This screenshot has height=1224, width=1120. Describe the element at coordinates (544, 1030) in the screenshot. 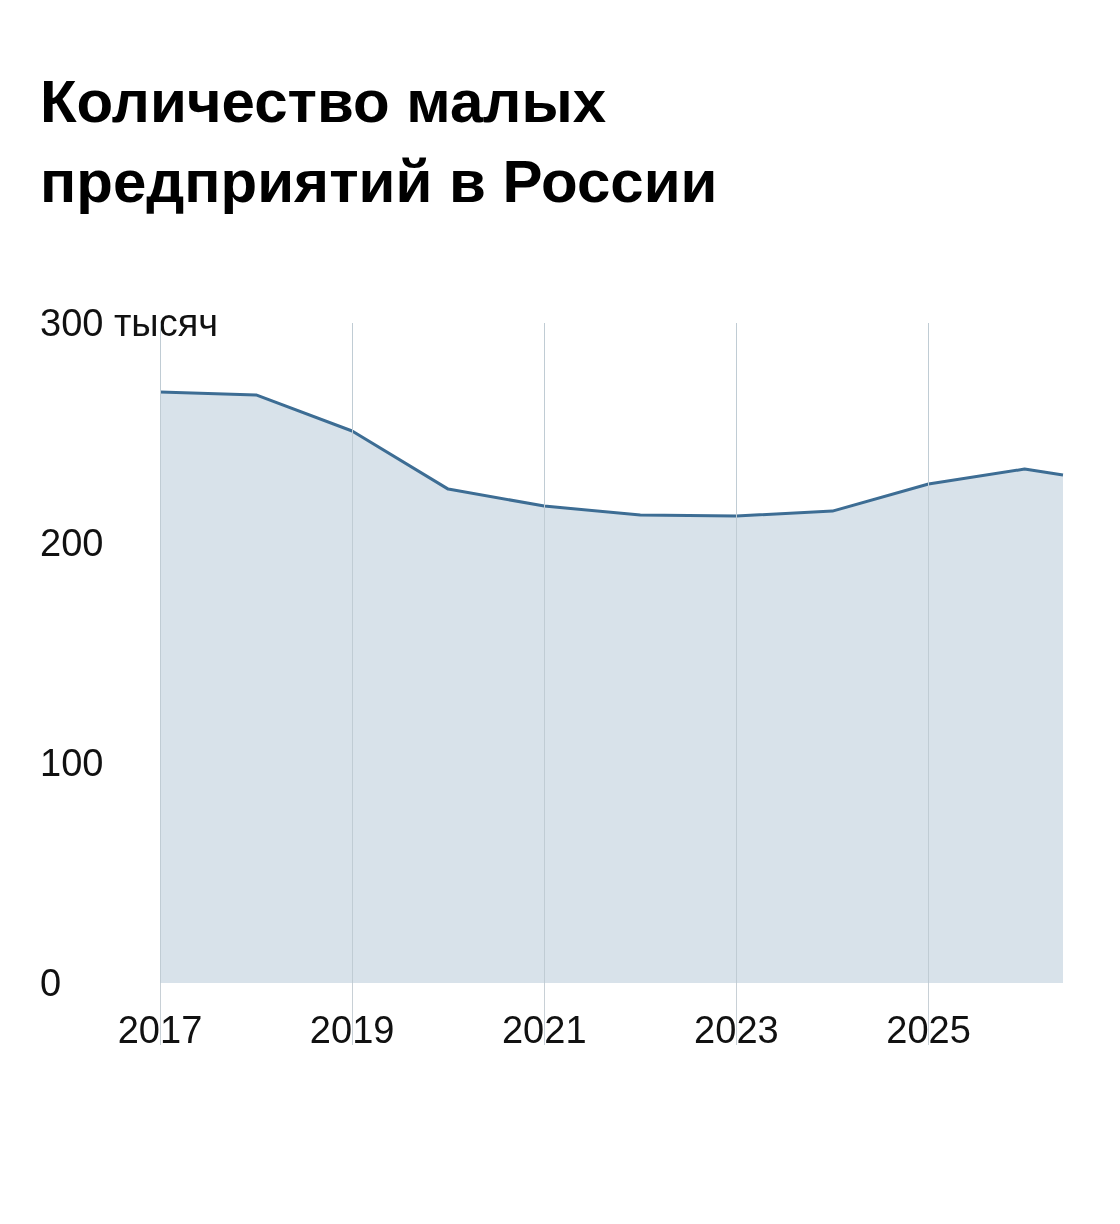

I see `x-tick-label: 2021` at that location.